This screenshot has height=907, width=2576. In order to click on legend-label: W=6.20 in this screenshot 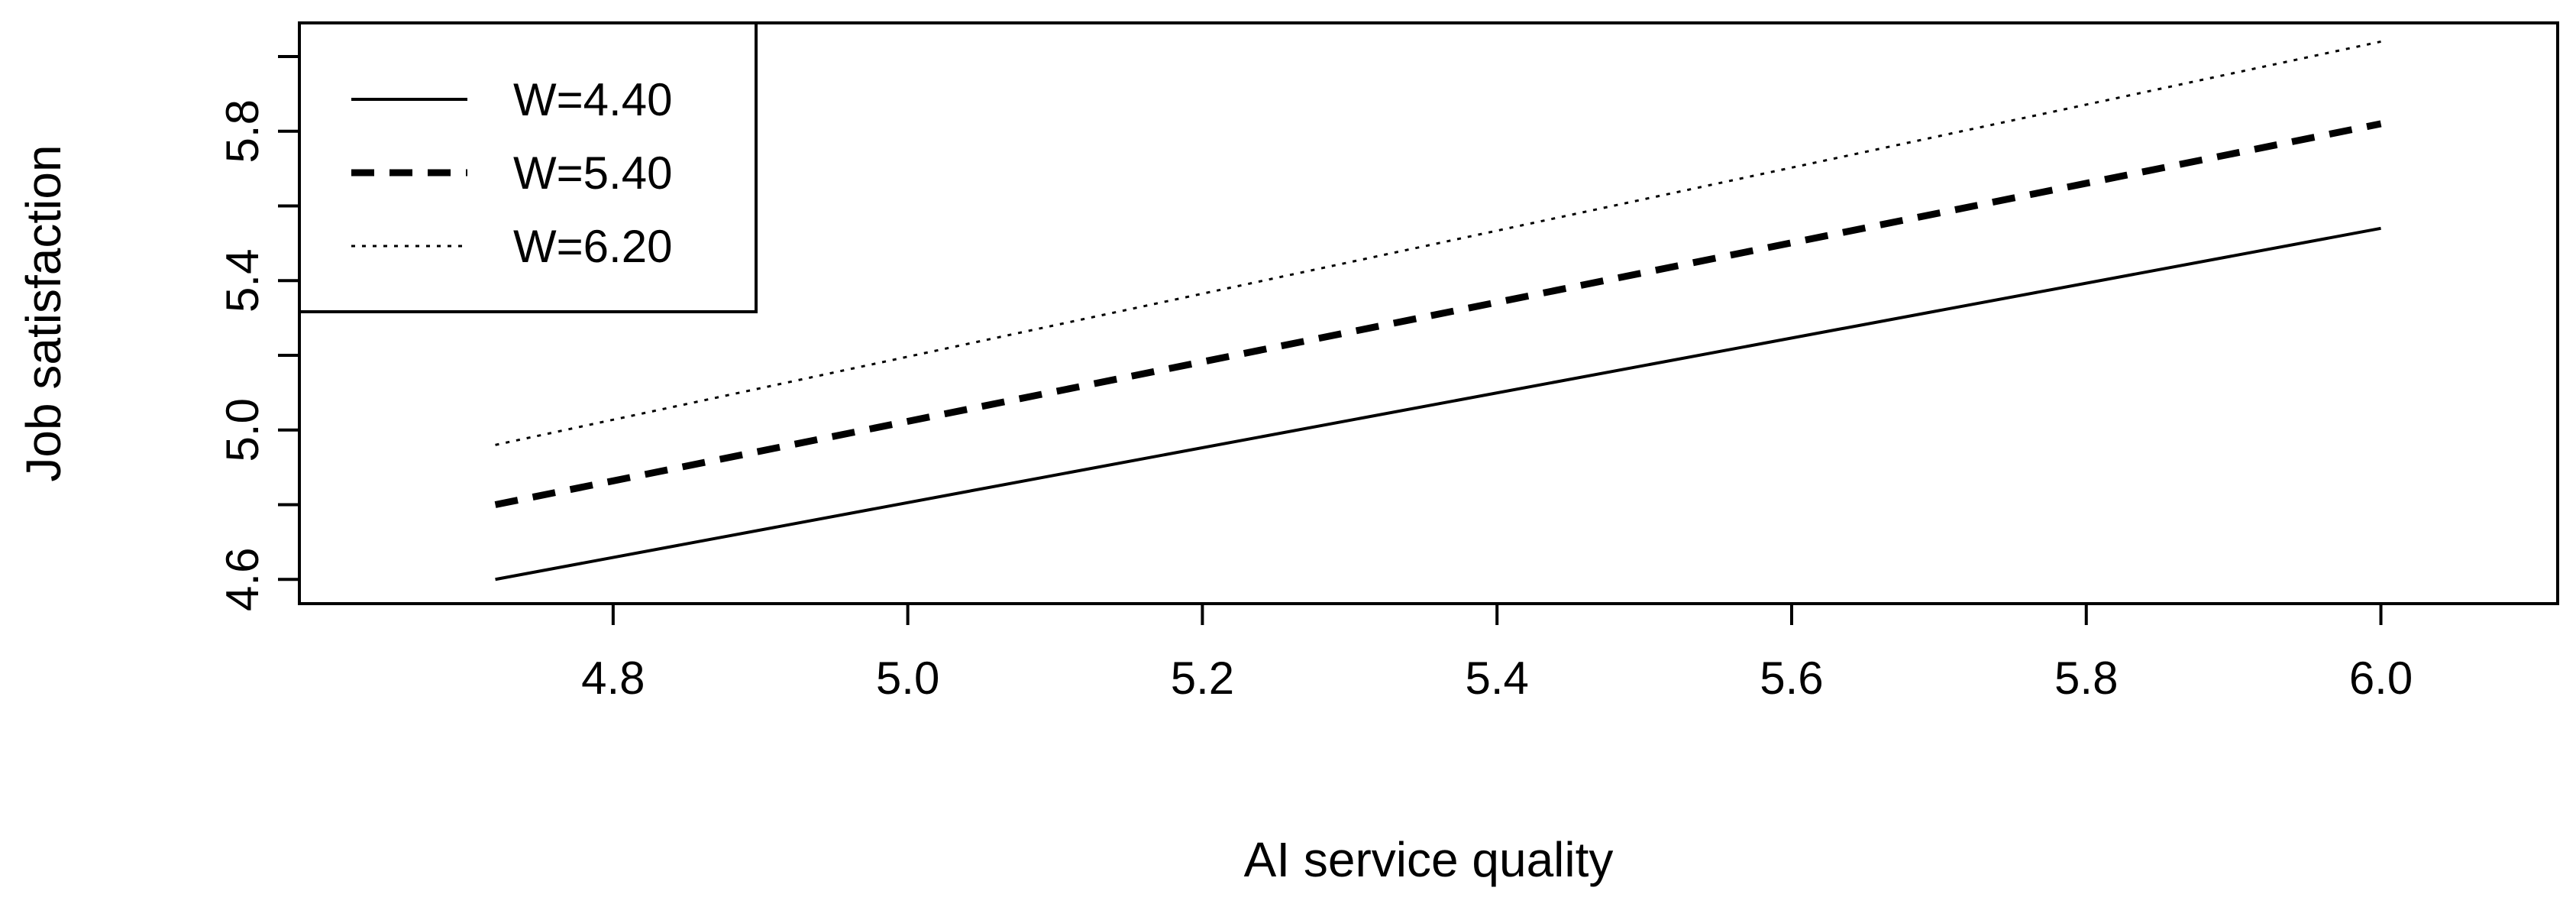, I will do `click(592, 247)`.